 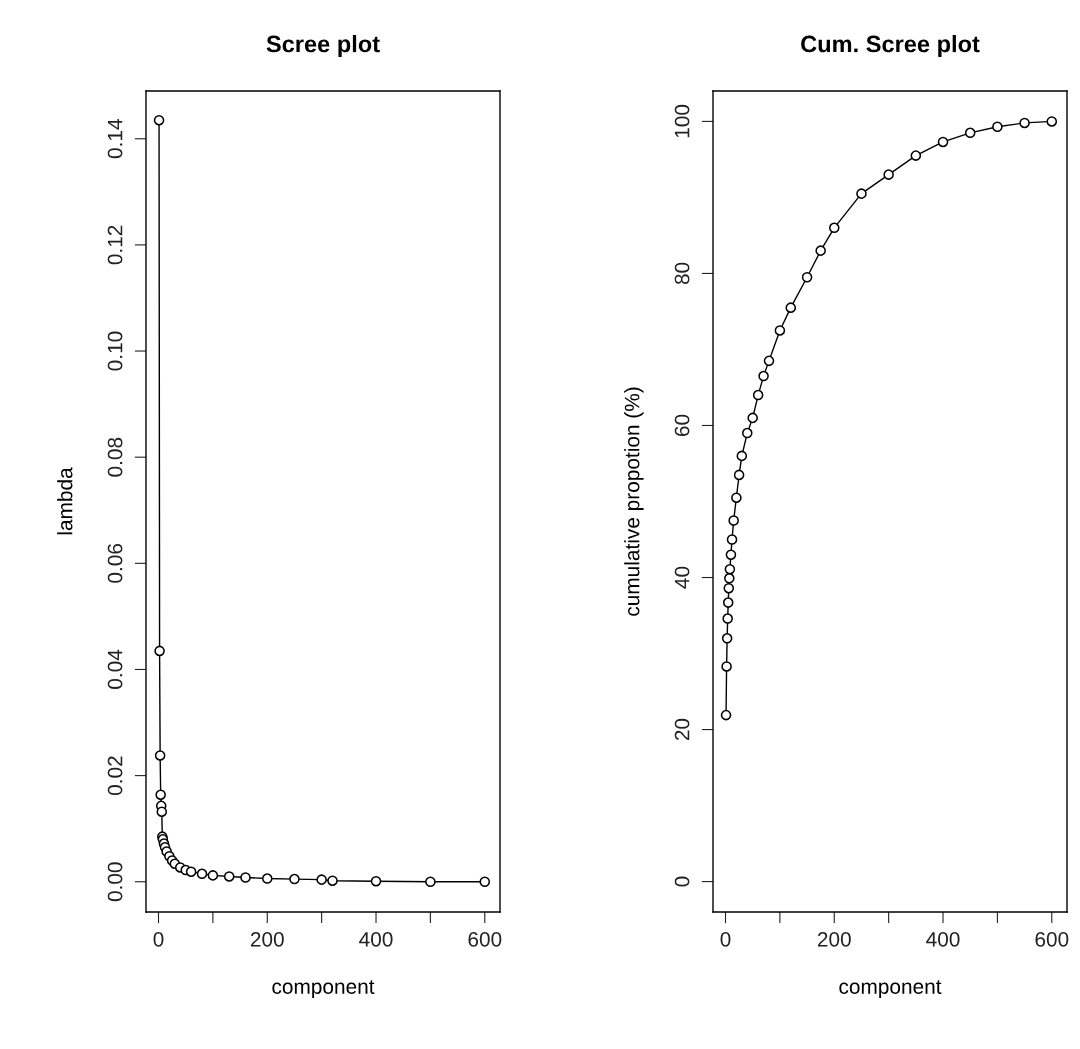 I want to click on y-tick-label: 0.10, so click(x=115, y=351).